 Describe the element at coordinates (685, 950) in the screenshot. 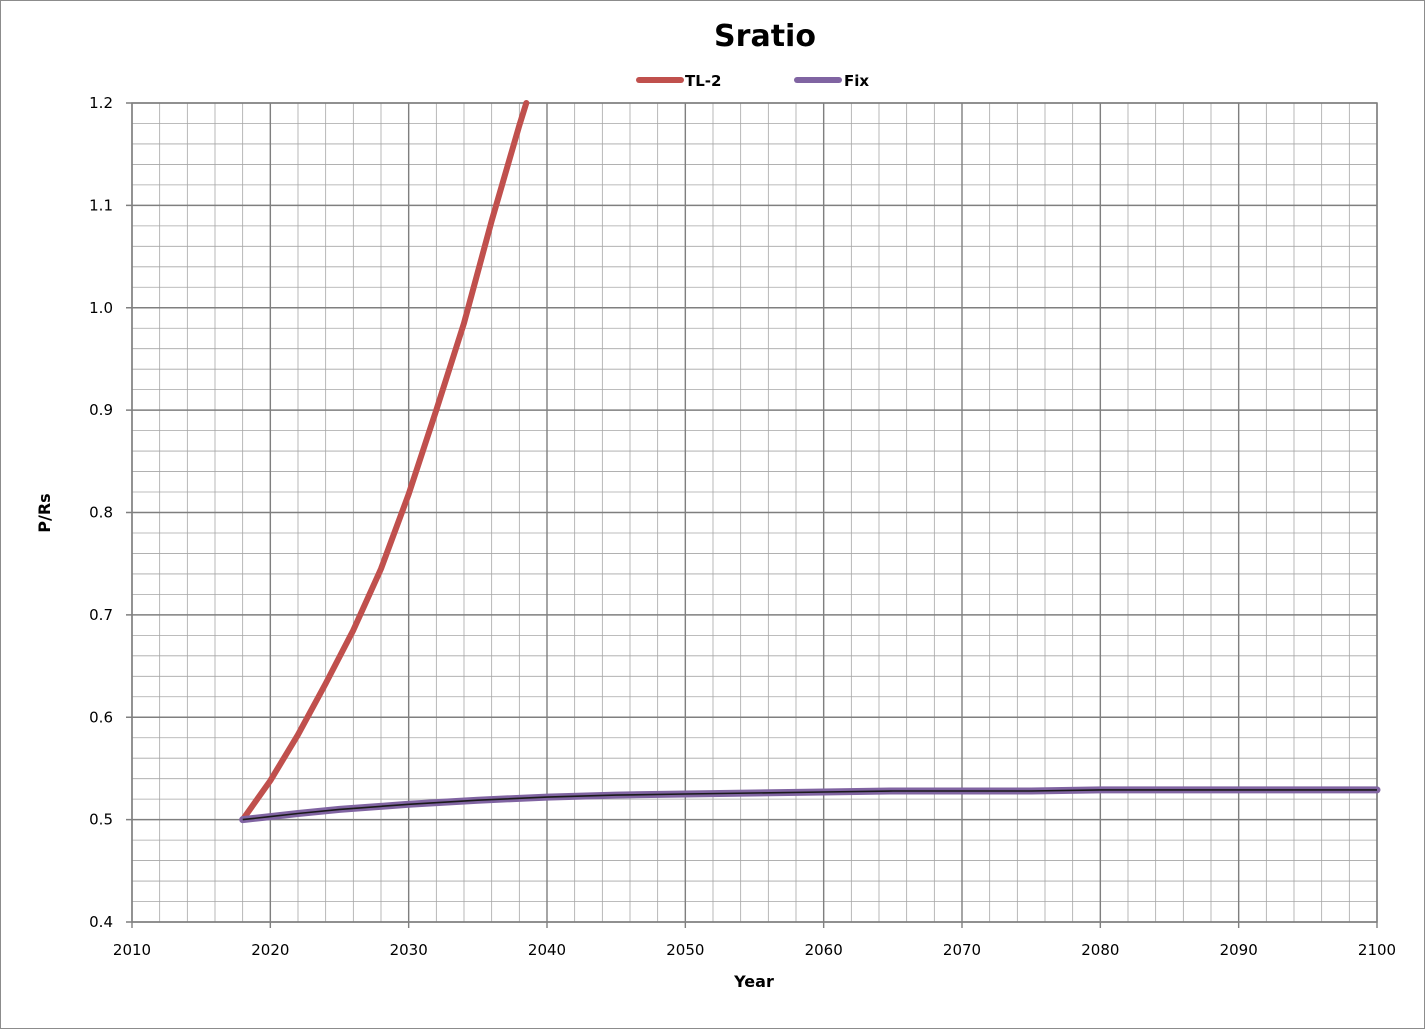

I see `x-tick-label: 2050` at that location.